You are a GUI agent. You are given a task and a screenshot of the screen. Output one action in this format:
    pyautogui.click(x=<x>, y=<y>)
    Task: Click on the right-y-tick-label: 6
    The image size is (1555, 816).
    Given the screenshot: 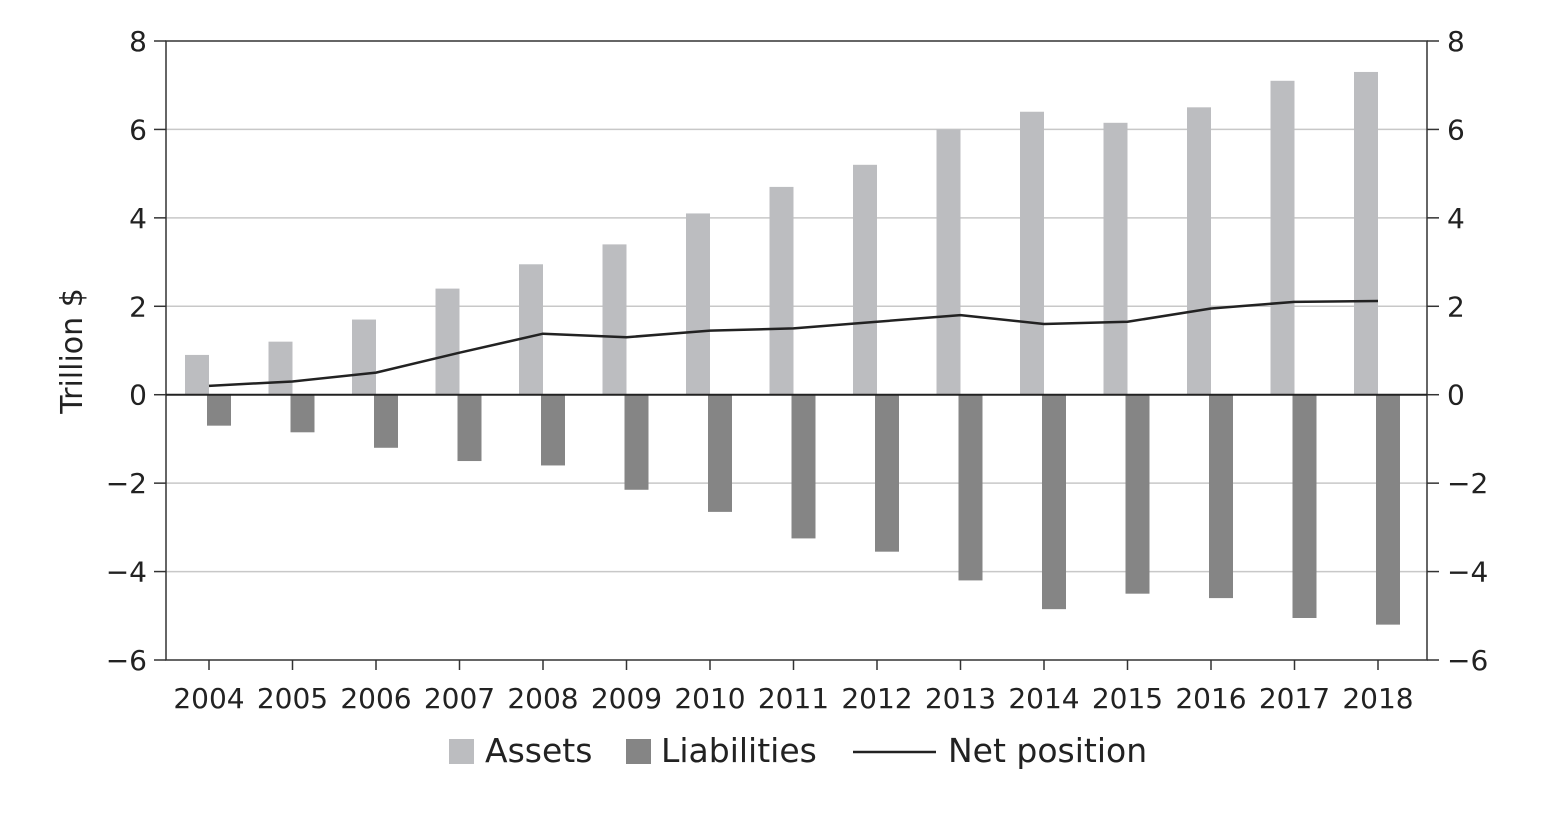 What is the action you would take?
    pyautogui.click(x=1456, y=129)
    